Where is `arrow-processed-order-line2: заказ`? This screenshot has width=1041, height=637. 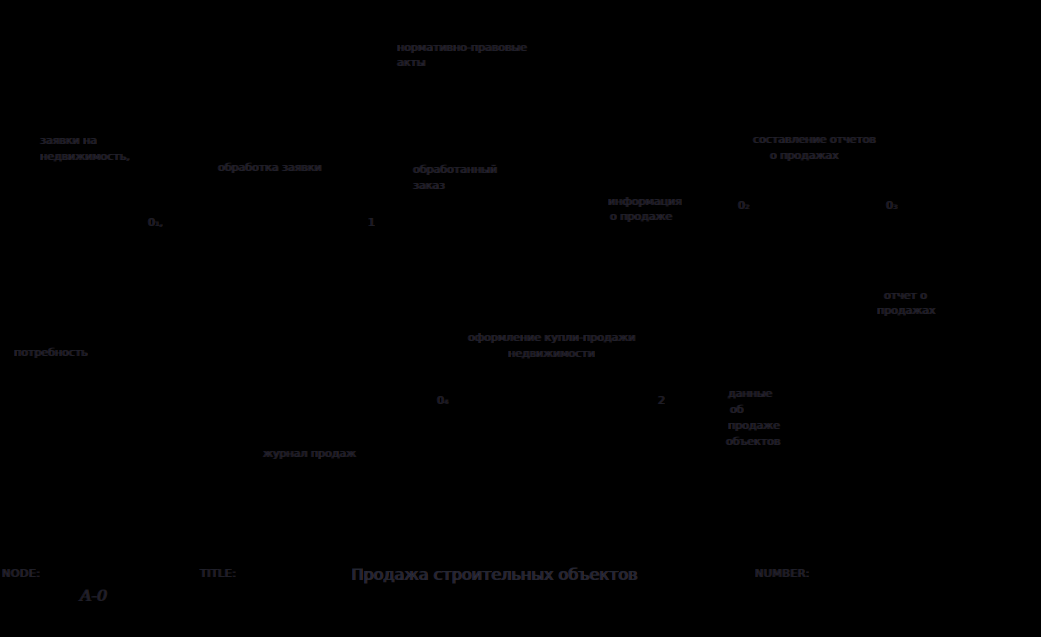 arrow-processed-order-line2: заказ is located at coordinates (429, 185).